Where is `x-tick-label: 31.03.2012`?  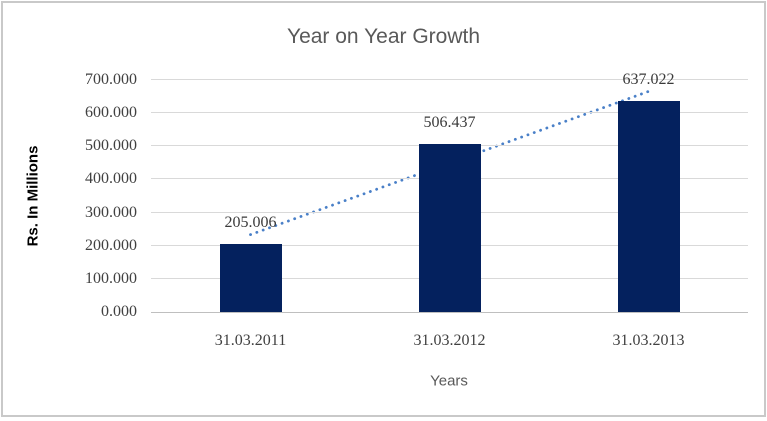
x-tick-label: 31.03.2012 is located at coordinates (449, 341).